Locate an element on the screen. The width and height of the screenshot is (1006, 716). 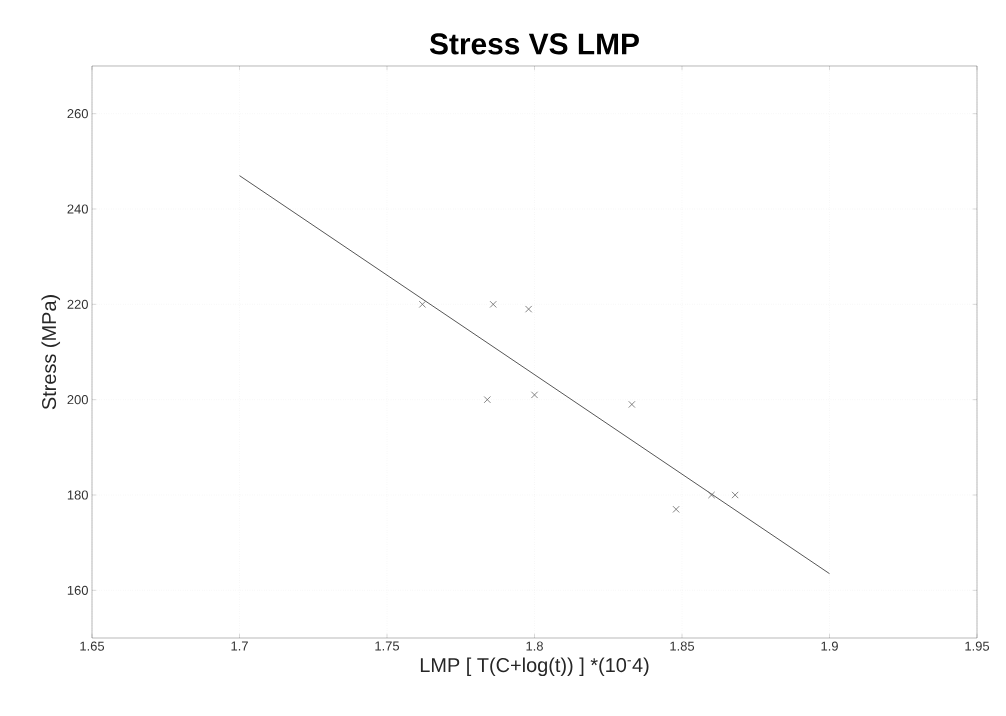
y-tick-label: 240 is located at coordinates (77, 209).